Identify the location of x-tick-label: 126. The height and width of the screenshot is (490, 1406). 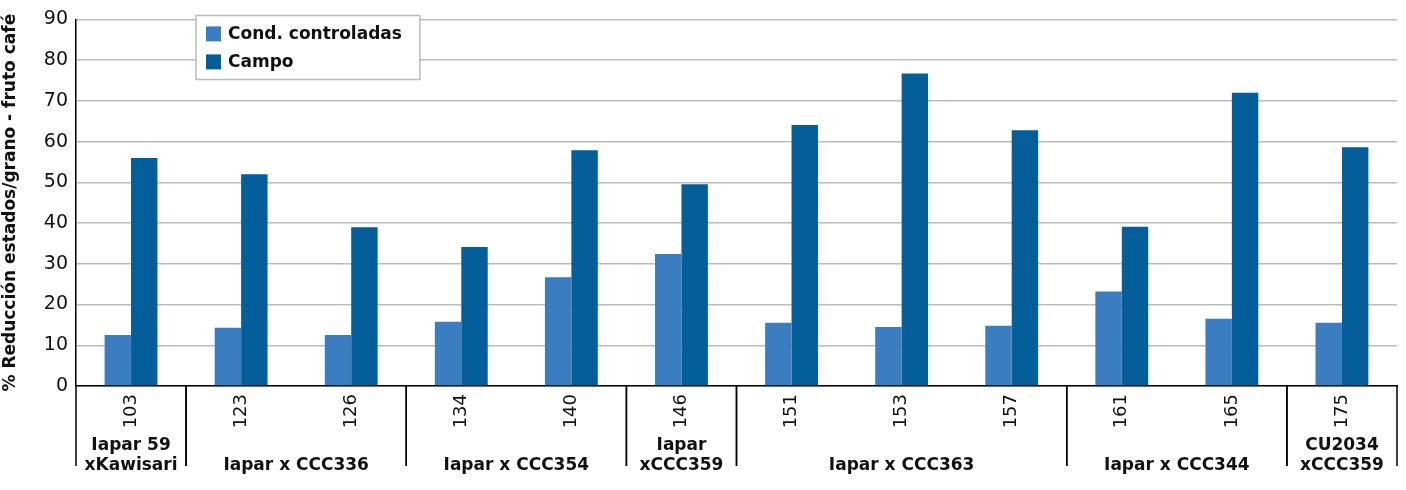
(349, 411).